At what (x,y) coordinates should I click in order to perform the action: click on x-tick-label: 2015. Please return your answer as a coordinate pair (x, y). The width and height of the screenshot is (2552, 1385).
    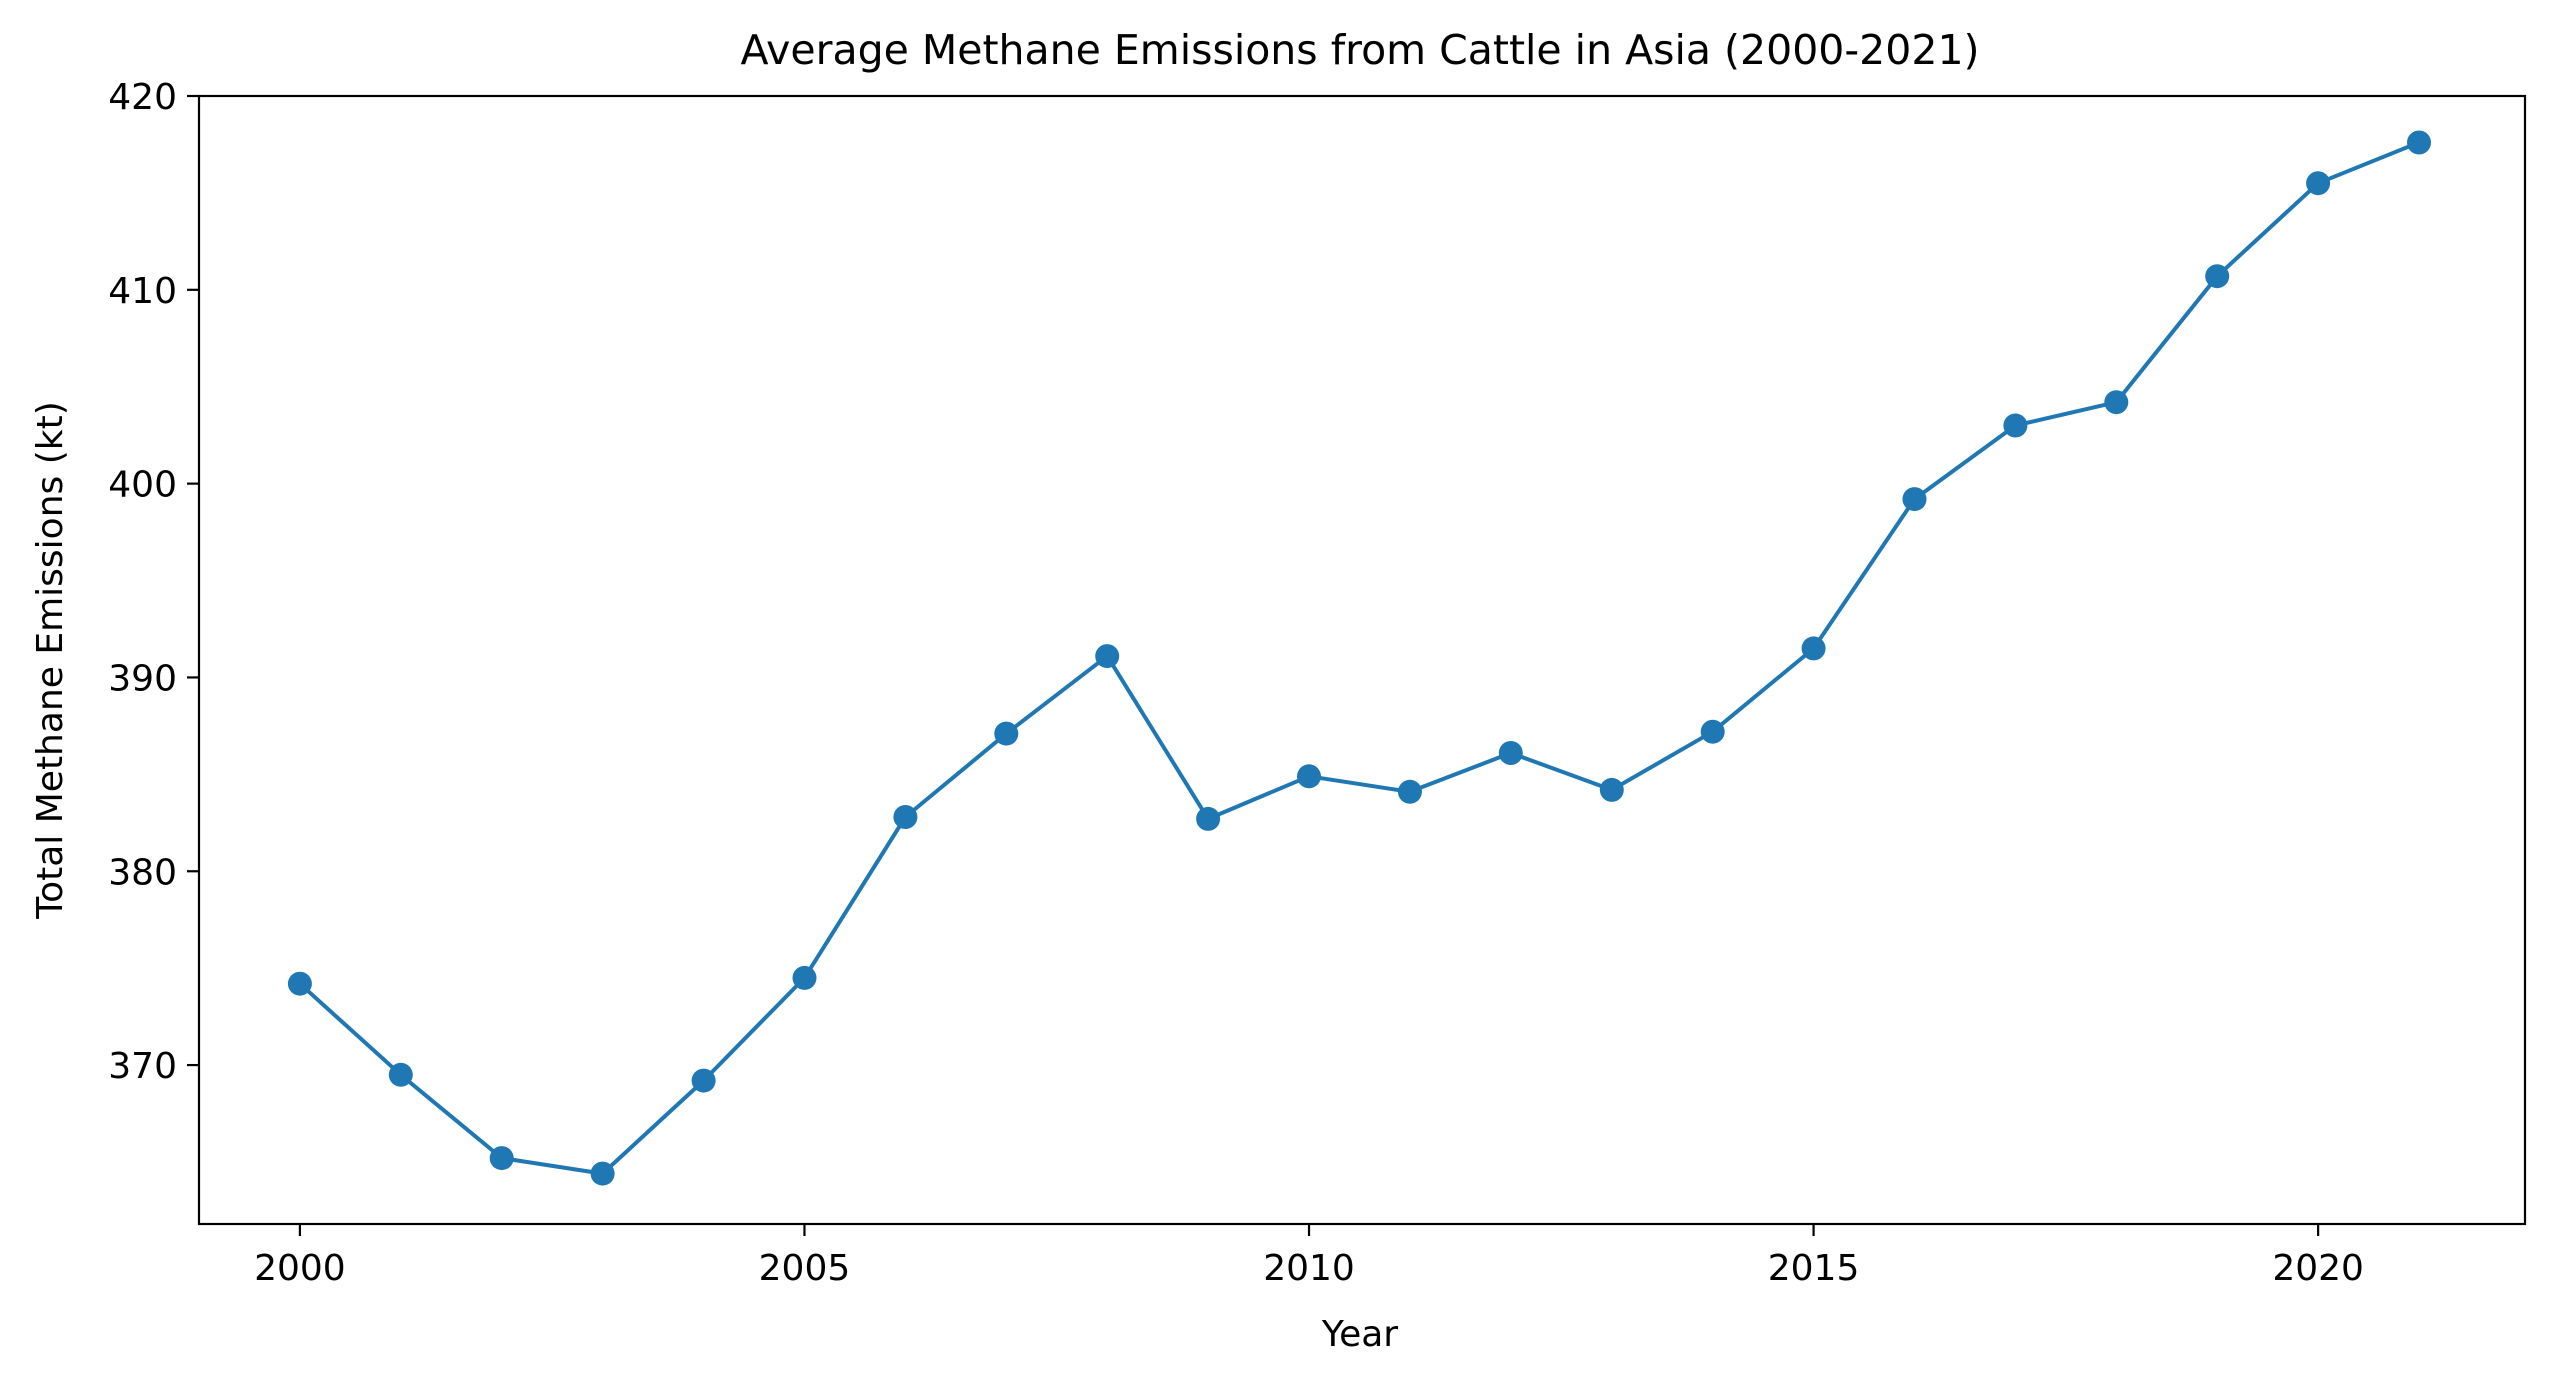
    Looking at the image, I should click on (1814, 1268).